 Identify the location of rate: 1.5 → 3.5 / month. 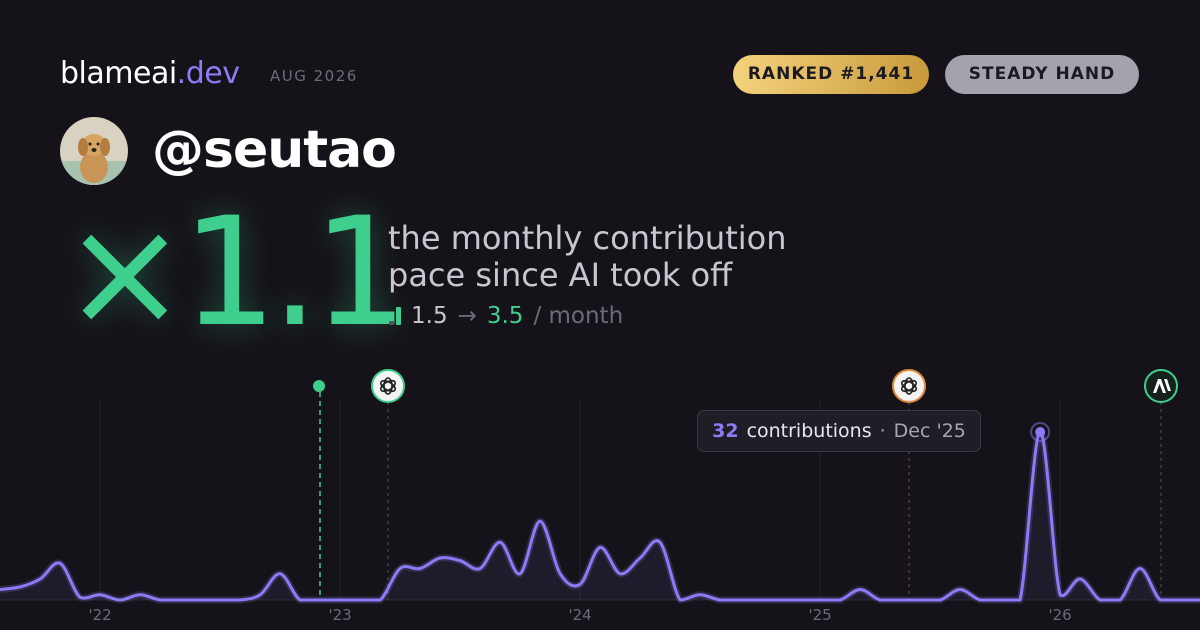
(506, 316).